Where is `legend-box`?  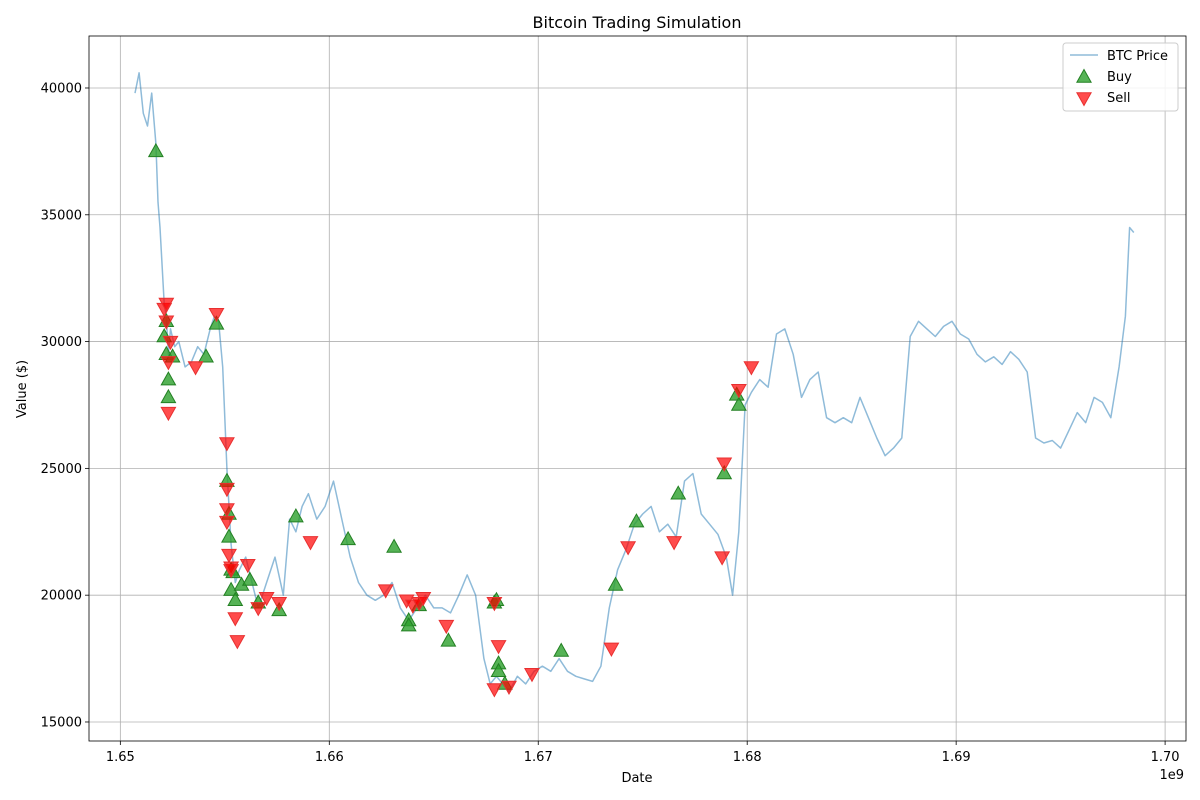
legend-box is located at coordinates (1120, 77).